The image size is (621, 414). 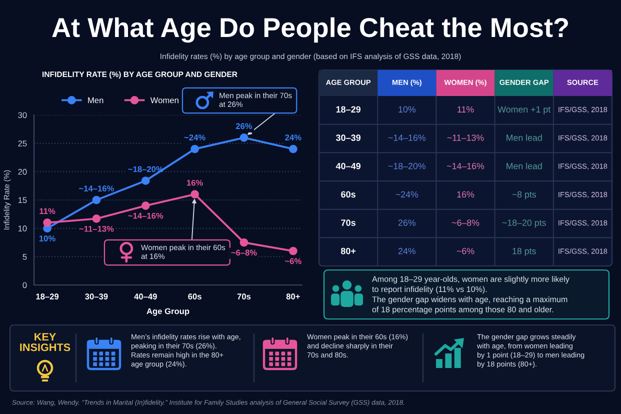 I want to click on text: Among 18–29 year-olds, women are slightly more likely to report infidelity (11% vs 10%). The gender gap widens with age, reaching a maximum of 18 percentage points among those 80 and older., so click(x=471, y=295).